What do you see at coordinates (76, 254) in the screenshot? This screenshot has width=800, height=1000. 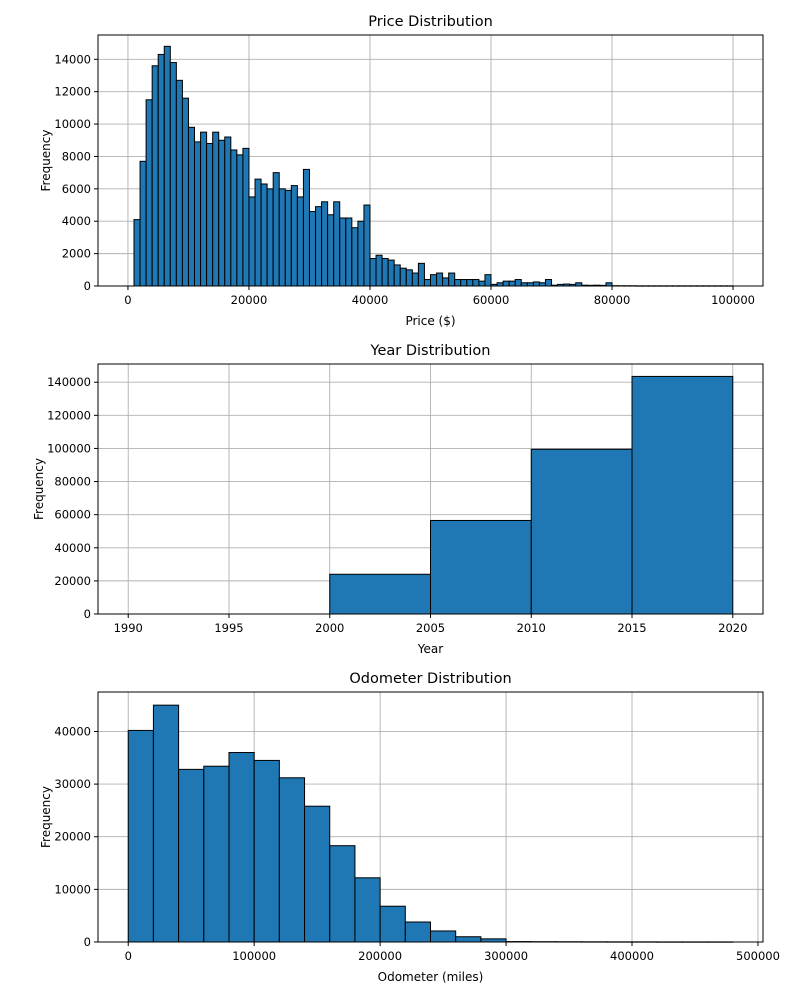 I see `y-tick-label: 2000` at bounding box center [76, 254].